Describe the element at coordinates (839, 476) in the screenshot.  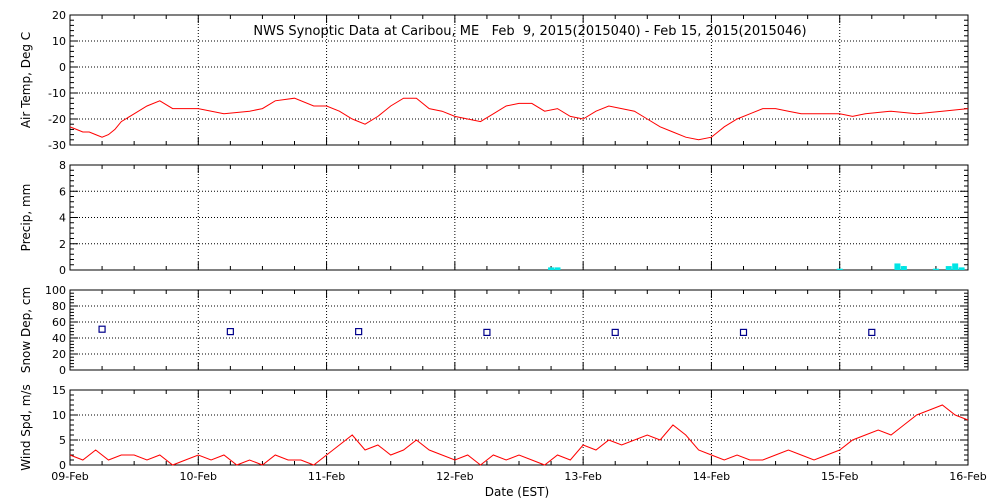
I see `x-tick-label: 15-Feb` at that location.